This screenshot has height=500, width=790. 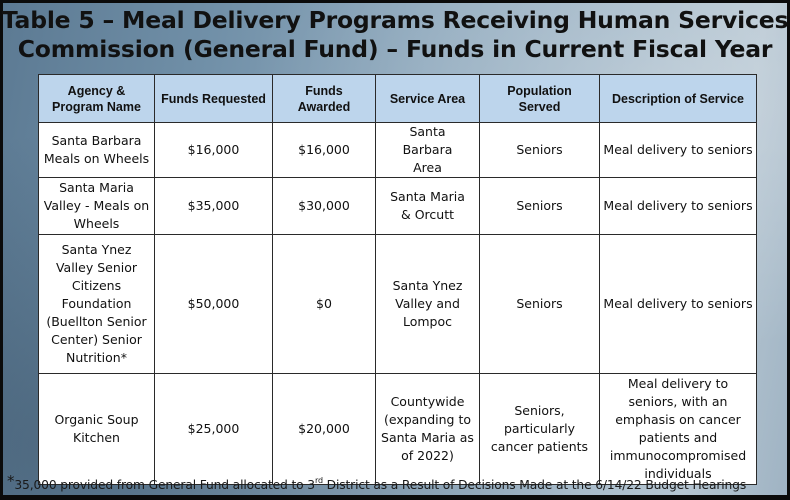 What do you see at coordinates (324, 206) in the screenshot?
I see `cell-funds-awarded: $30,000` at bounding box center [324, 206].